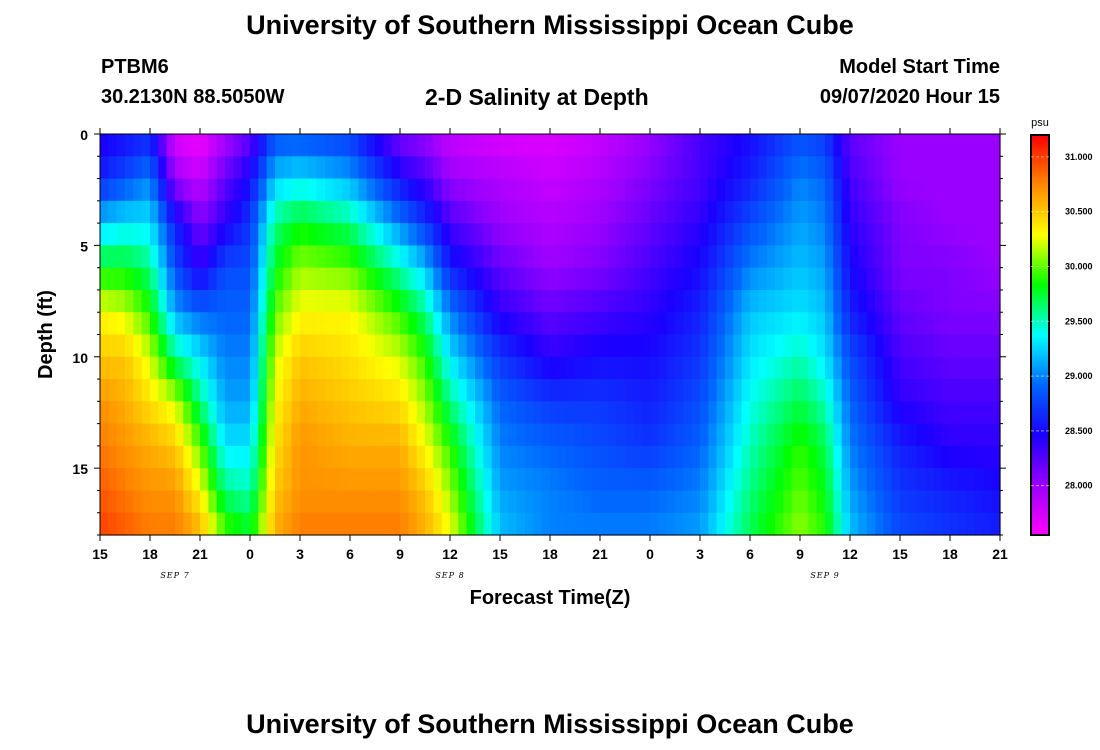 The image size is (1100, 750). Describe the element at coordinates (1079, 321) in the screenshot. I see `colorbar-tick-label: 29.500` at that location.